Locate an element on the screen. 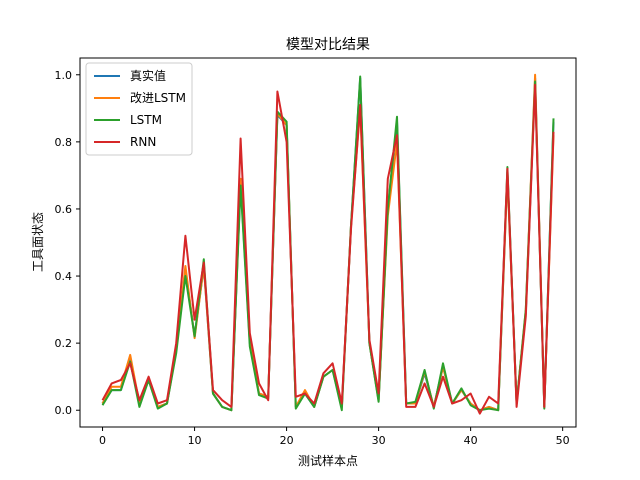 This screenshot has height=480, width=640. legend-label: RNN is located at coordinates (143, 142).